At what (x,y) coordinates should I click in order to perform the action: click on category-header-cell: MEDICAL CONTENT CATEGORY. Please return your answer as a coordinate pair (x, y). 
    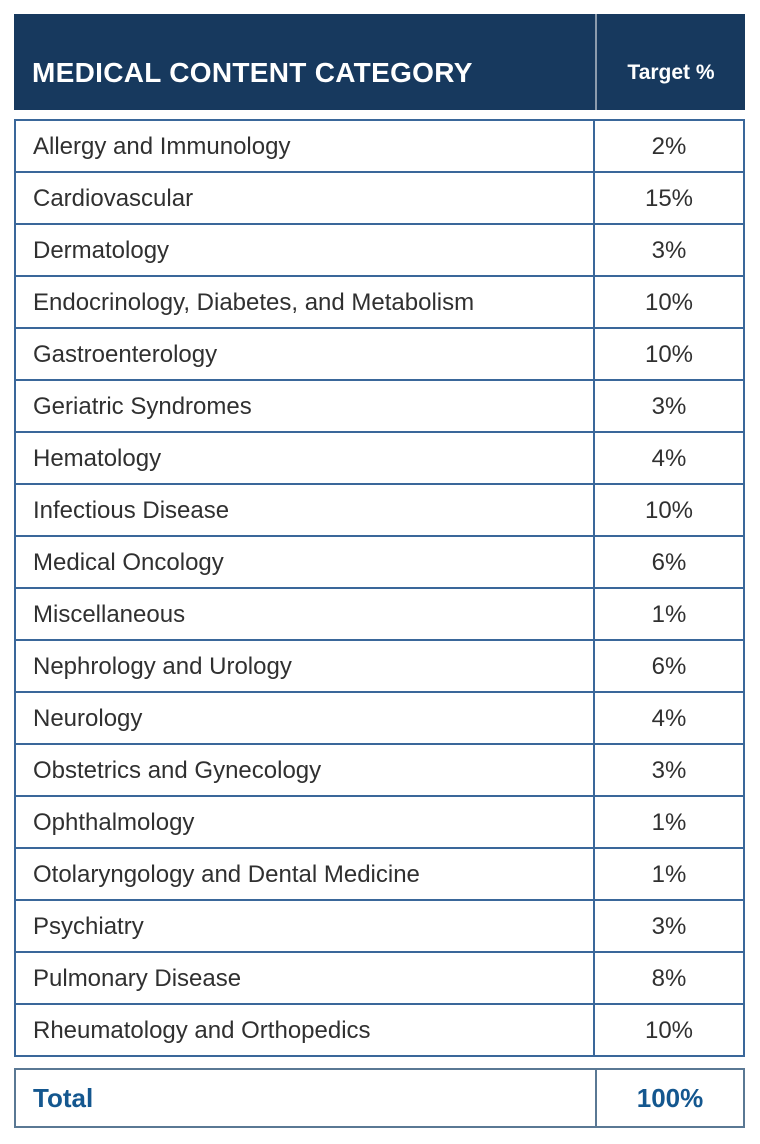
    Looking at the image, I should click on (252, 72).